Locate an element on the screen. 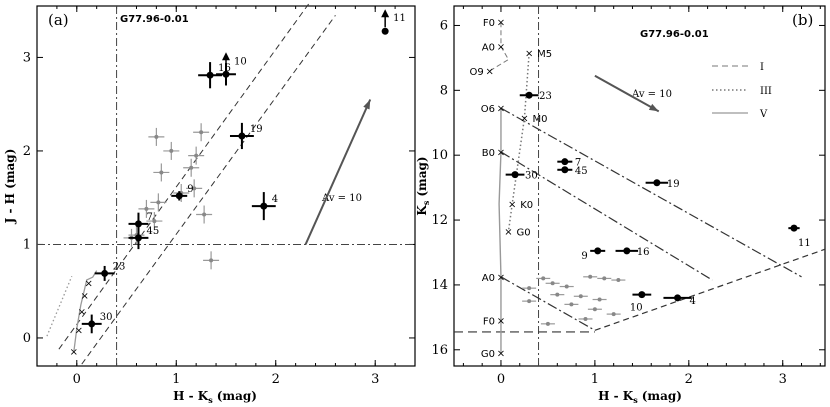  panel-b-source-label-16: 16 is located at coordinates (643, 252).